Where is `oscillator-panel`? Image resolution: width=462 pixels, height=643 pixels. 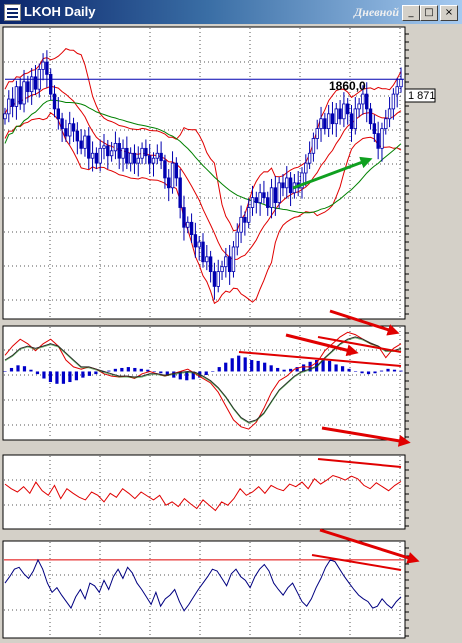 oscillator-panel is located at coordinates (204, 492).